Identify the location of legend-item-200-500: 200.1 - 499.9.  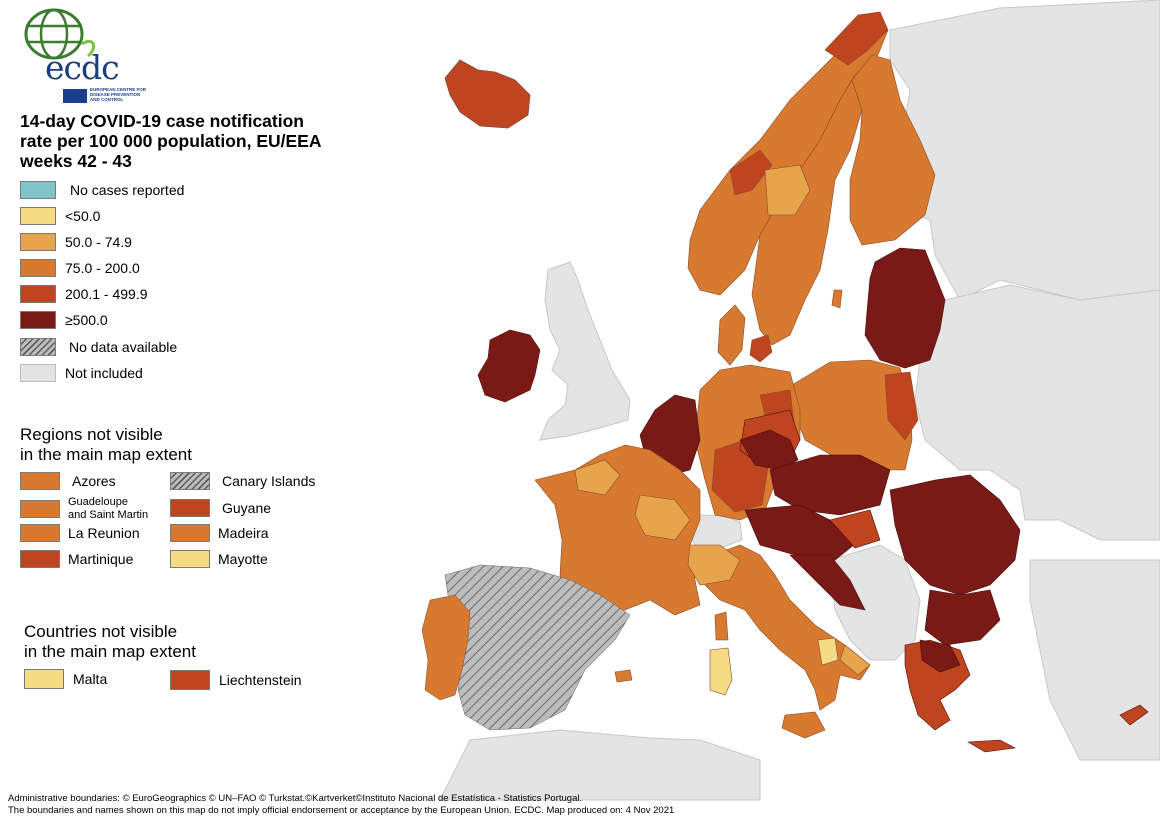
(84, 294).